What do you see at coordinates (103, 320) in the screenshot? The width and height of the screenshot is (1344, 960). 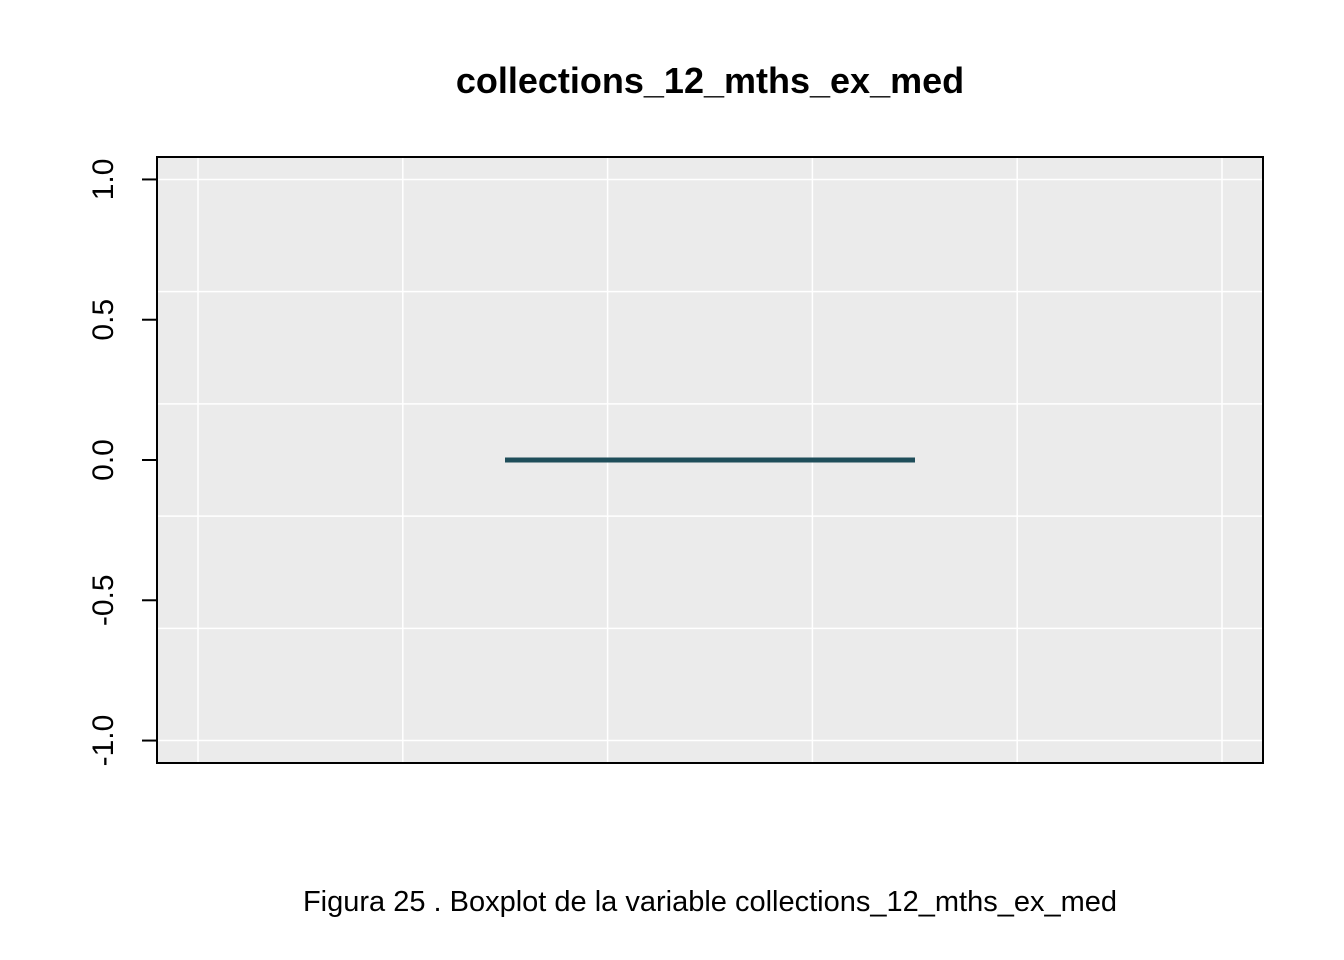 I see `y-tick-label: 0.5` at bounding box center [103, 320].